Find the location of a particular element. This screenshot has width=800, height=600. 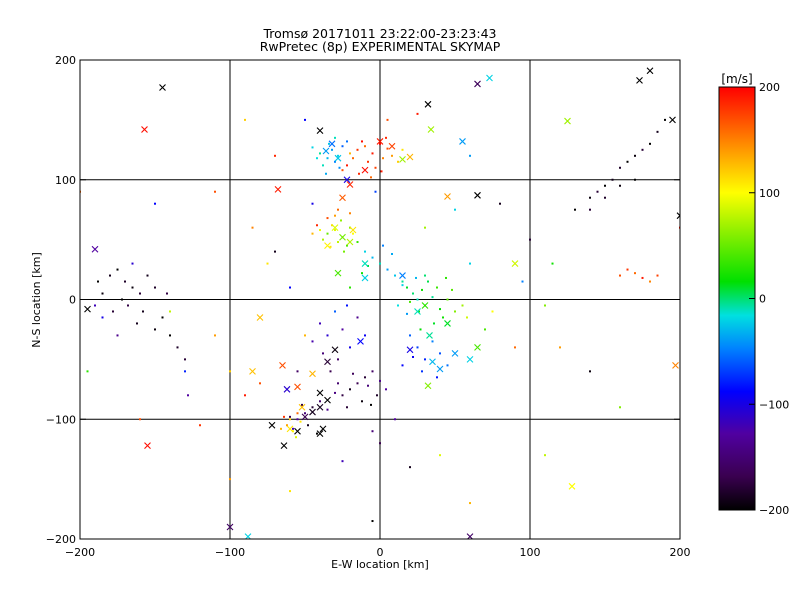

colorbar-tick-label: −100 is located at coordinates (774, 404).